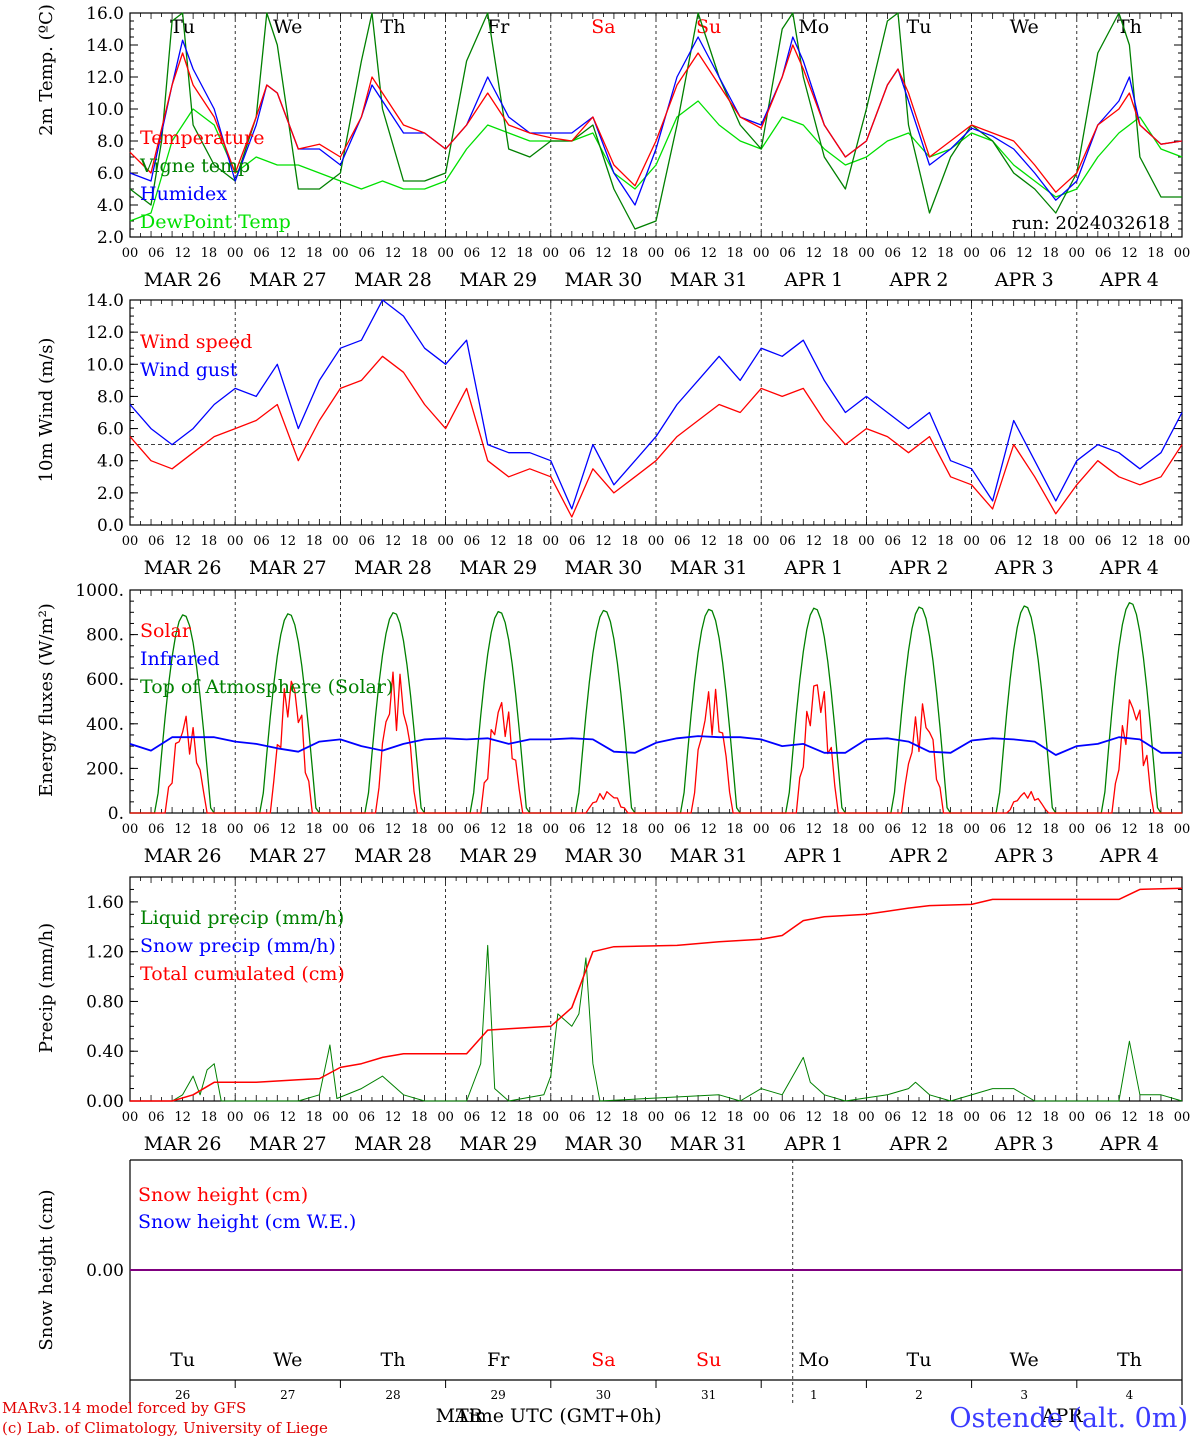  I want to click on y-tick-label: 2.0, so click(110, 238).